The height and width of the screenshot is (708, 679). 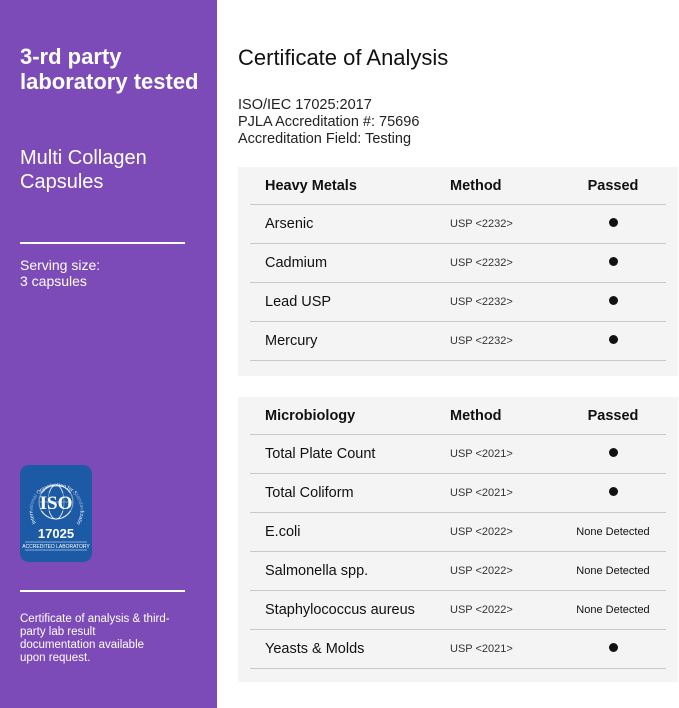 I want to click on serving-size: Serving size: 3 capsules, so click(x=60, y=273).